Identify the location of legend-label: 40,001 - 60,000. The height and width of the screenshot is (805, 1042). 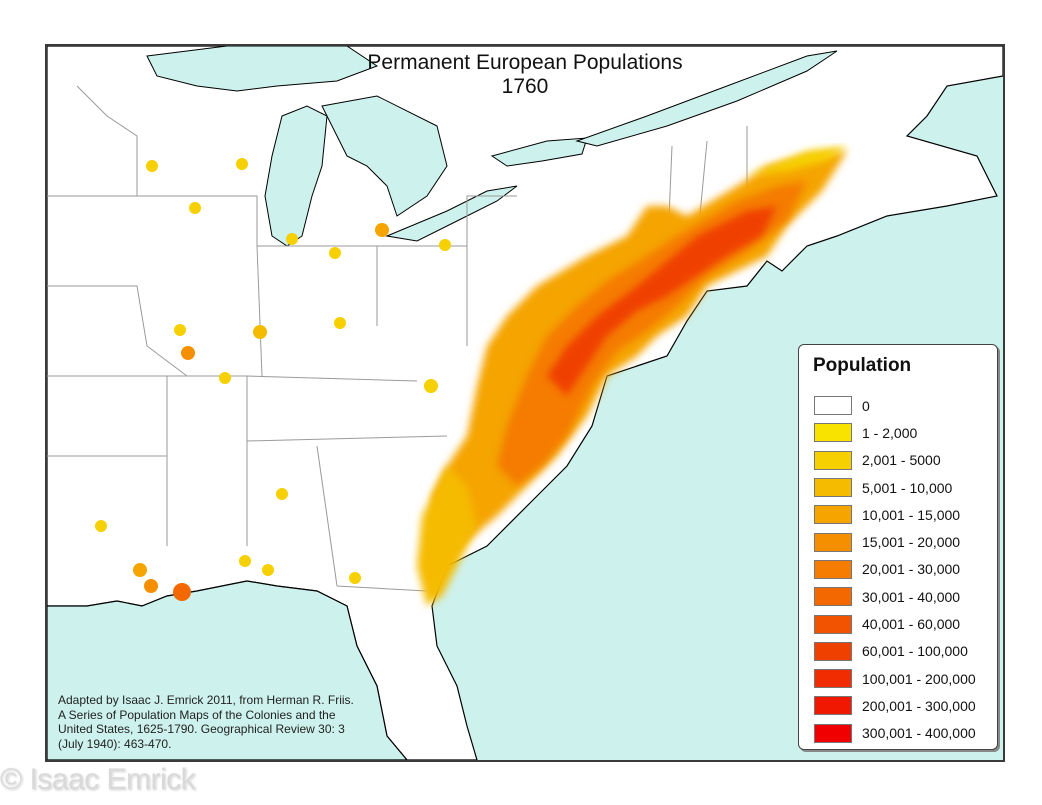
(911, 624).